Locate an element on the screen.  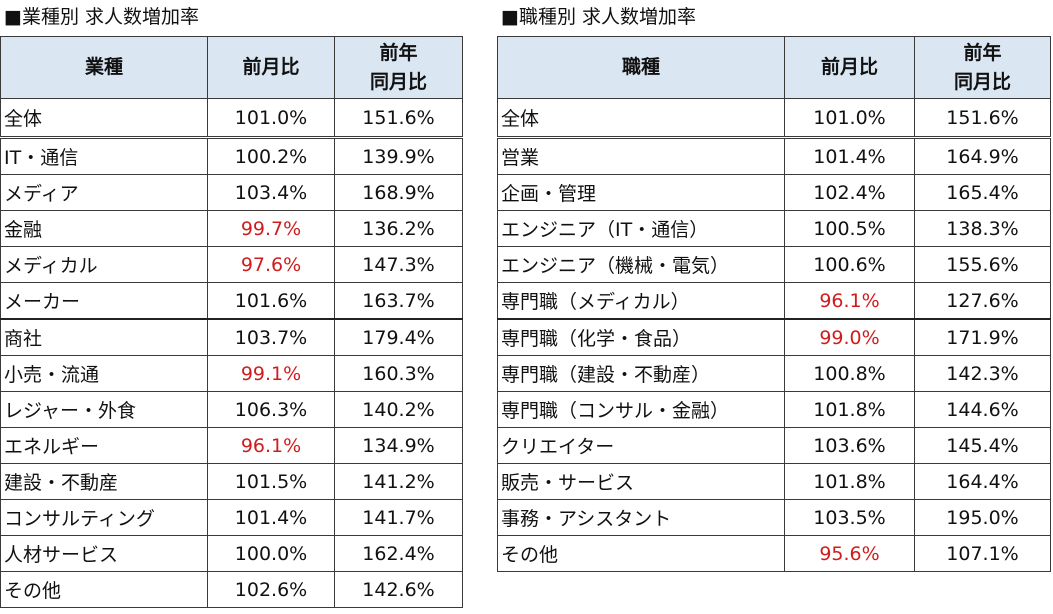
row-name-cell: 専門職（メディカル） is located at coordinates (641, 301).